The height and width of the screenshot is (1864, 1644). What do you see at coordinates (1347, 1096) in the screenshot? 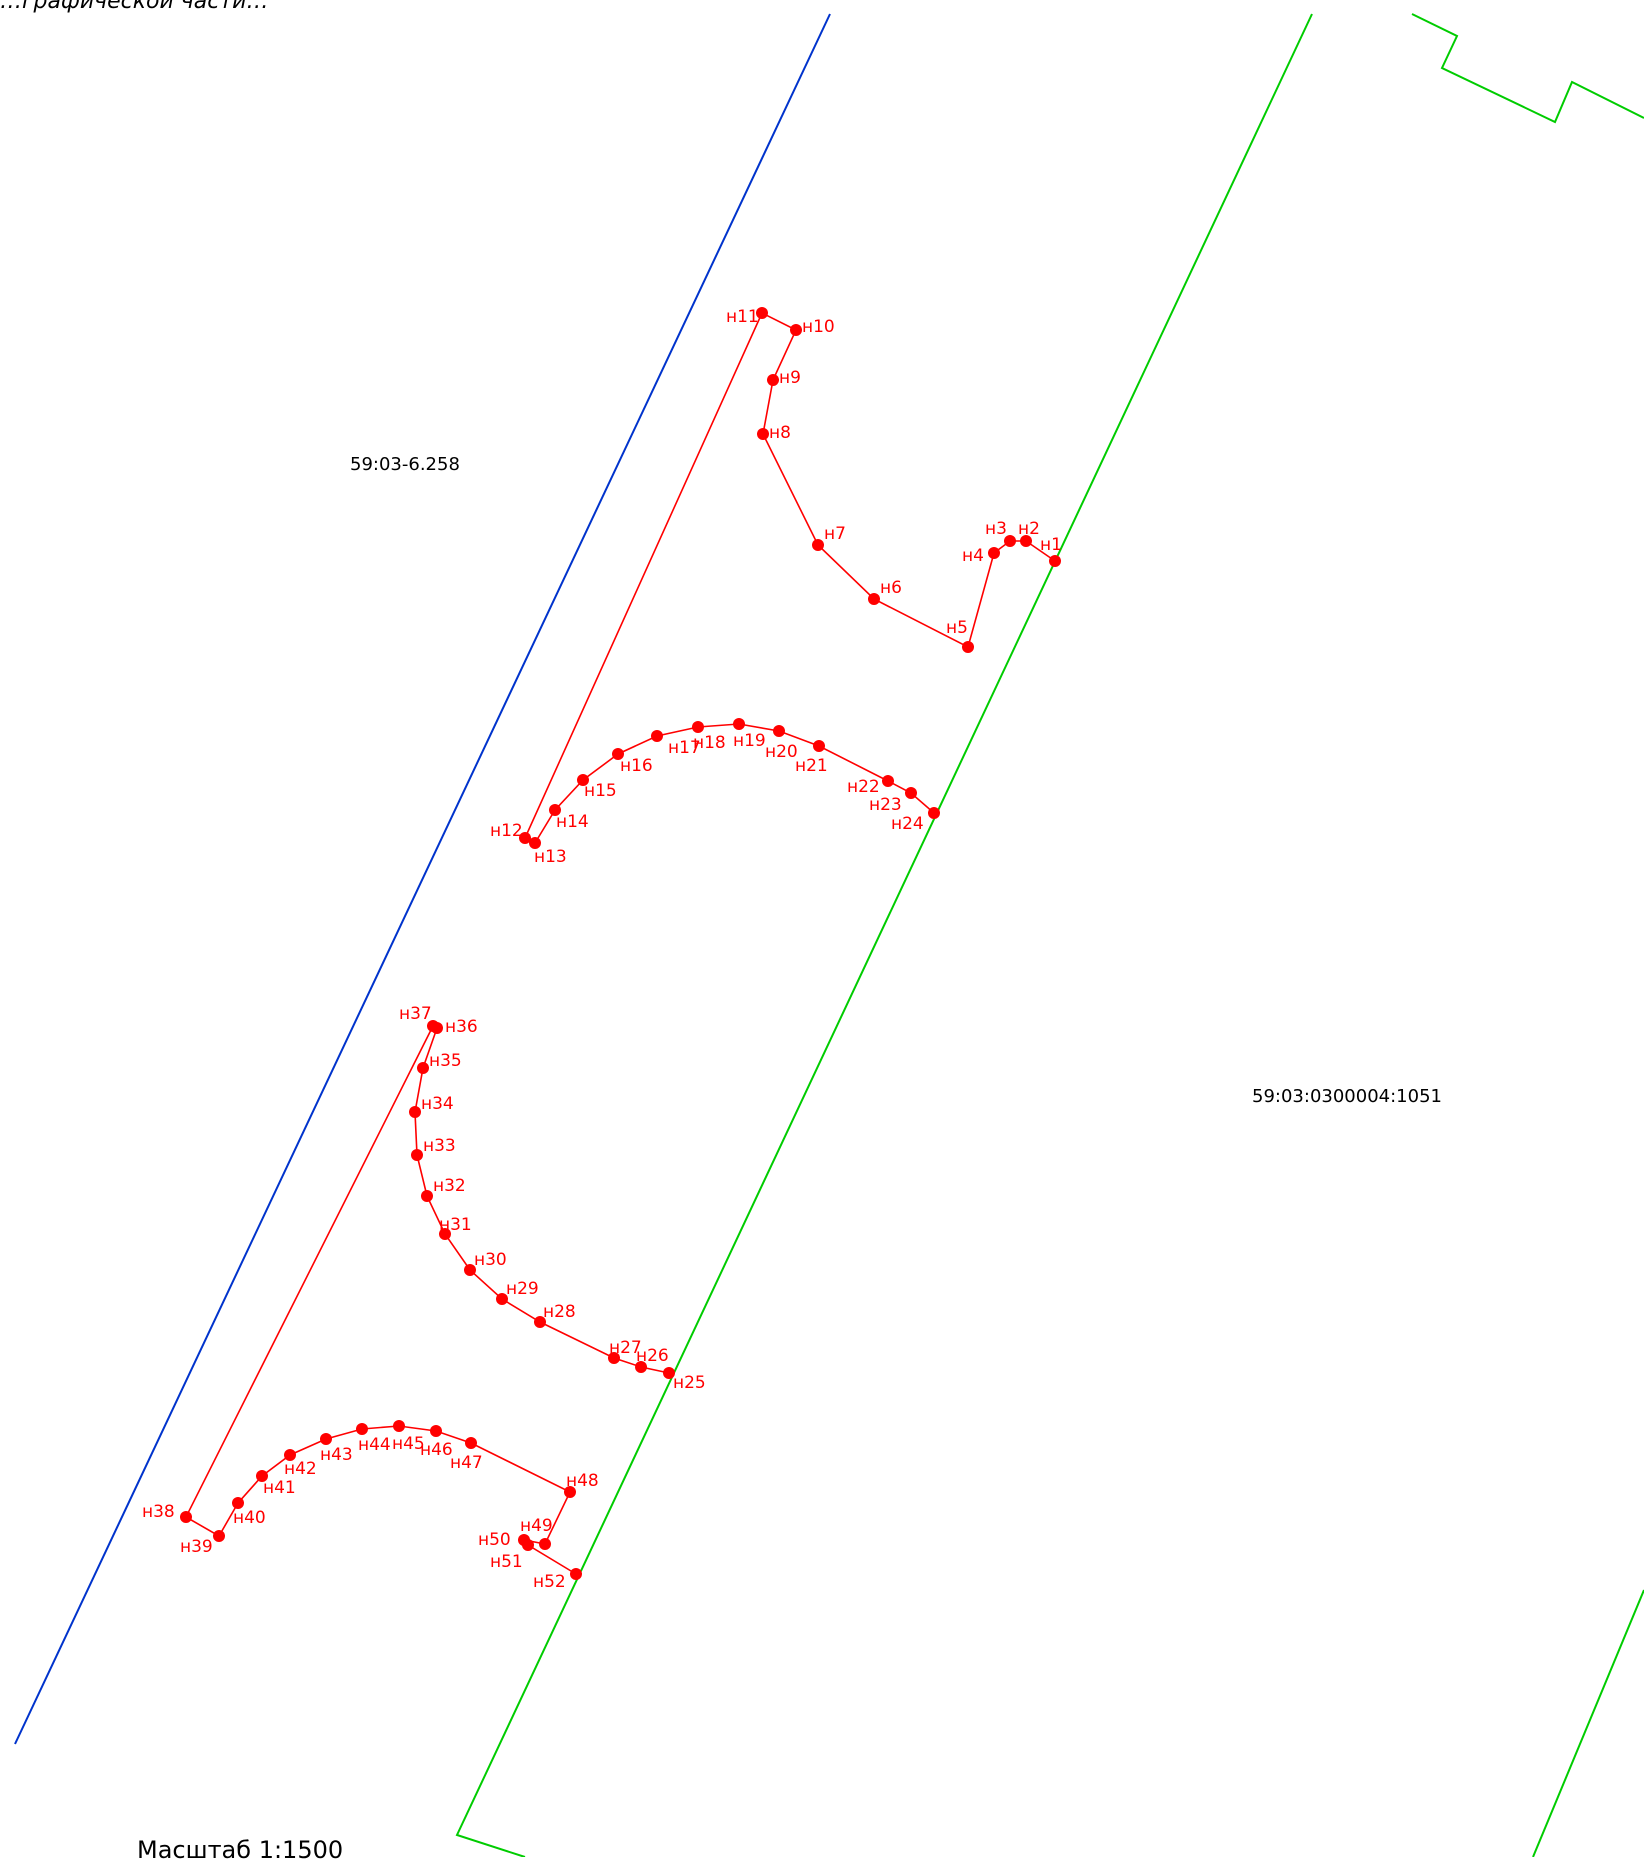
I see `parcel-label-right: 59:03:0300004:1051` at bounding box center [1347, 1096].